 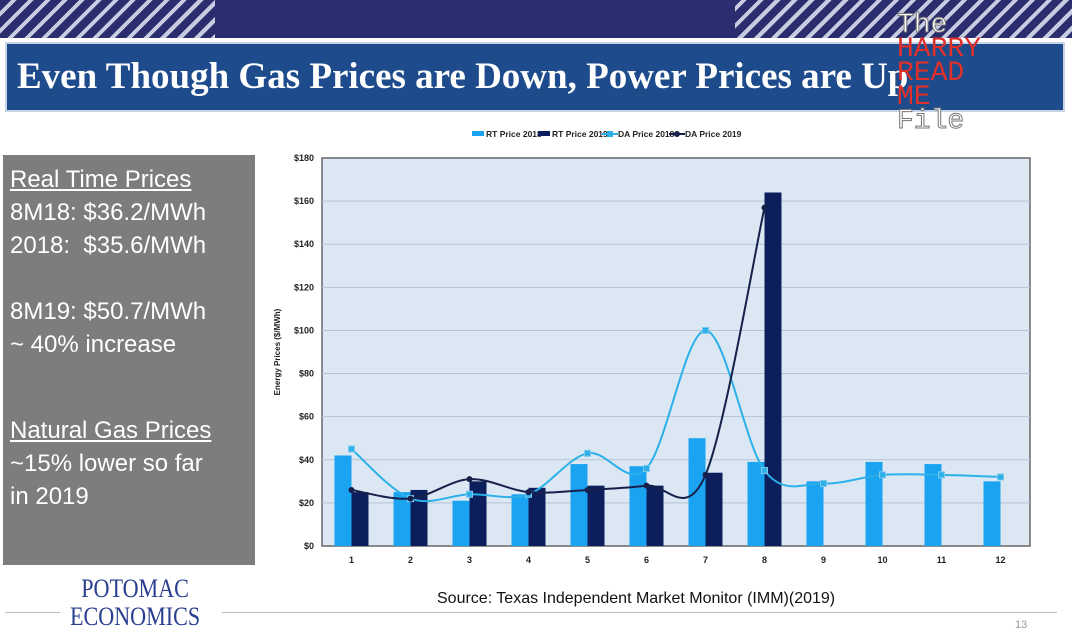 What do you see at coordinates (135, 616) in the screenshot?
I see `logo-line: ECONOMICS` at bounding box center [135, 616].